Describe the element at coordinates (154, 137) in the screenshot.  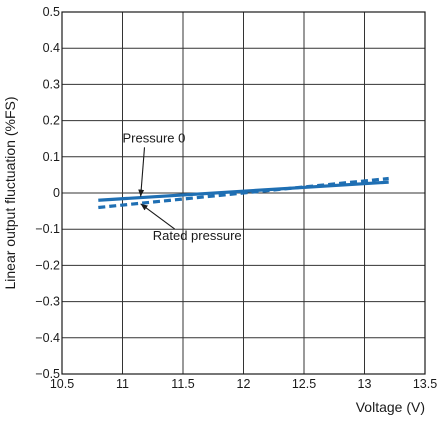
I see `annotation-label: Pressure 0` at that location.